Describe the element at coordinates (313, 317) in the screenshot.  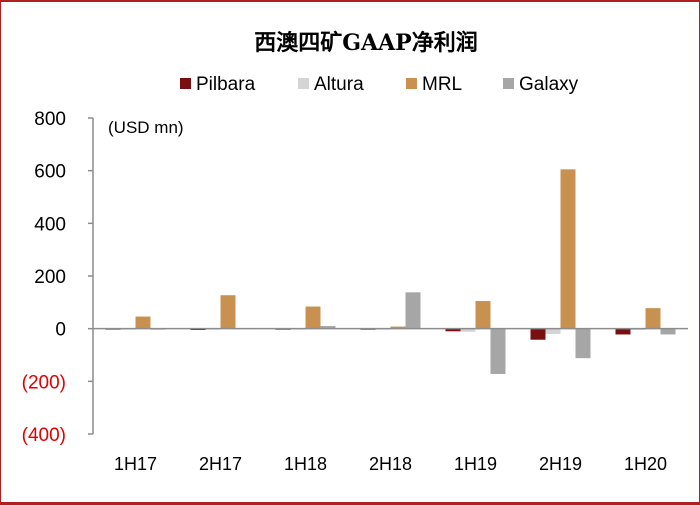
I see `bar-mrl-1h18` at that location.